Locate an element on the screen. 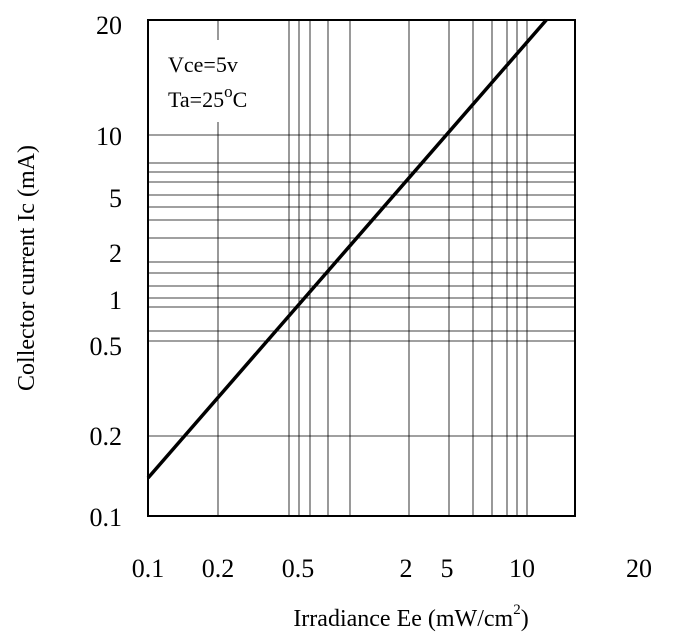 The image size is (674, 637). annotation-background is located at coordinates (217, 81).